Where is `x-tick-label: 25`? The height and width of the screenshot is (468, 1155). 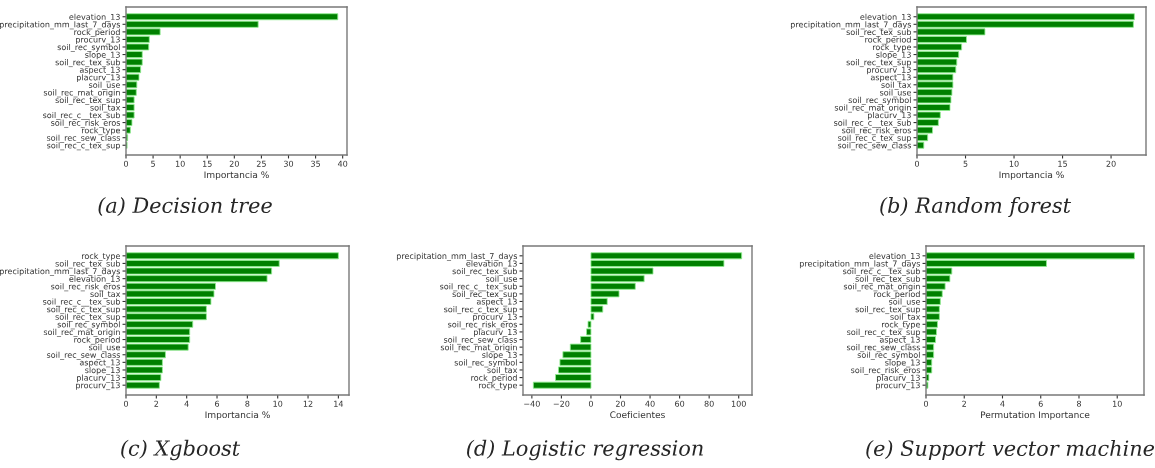 x-tick-label: 25 is located at coordinates (261, 163).